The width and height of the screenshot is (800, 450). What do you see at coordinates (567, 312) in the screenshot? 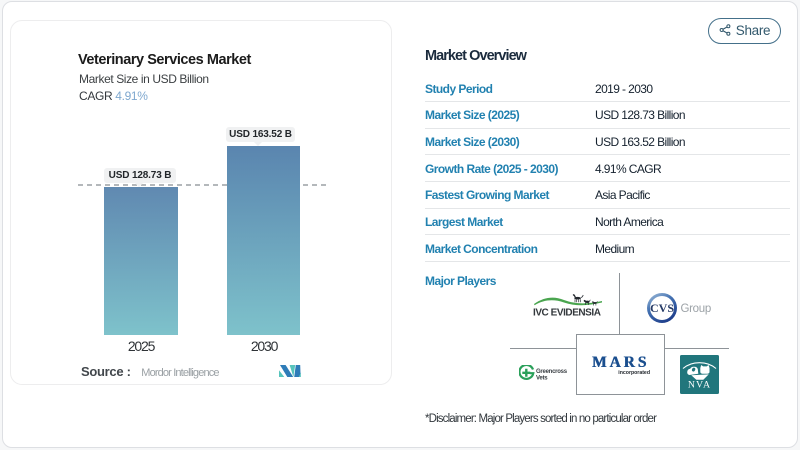
I see `svg-text: IVC EVIDENSIA` at bounding box center [567, 312].